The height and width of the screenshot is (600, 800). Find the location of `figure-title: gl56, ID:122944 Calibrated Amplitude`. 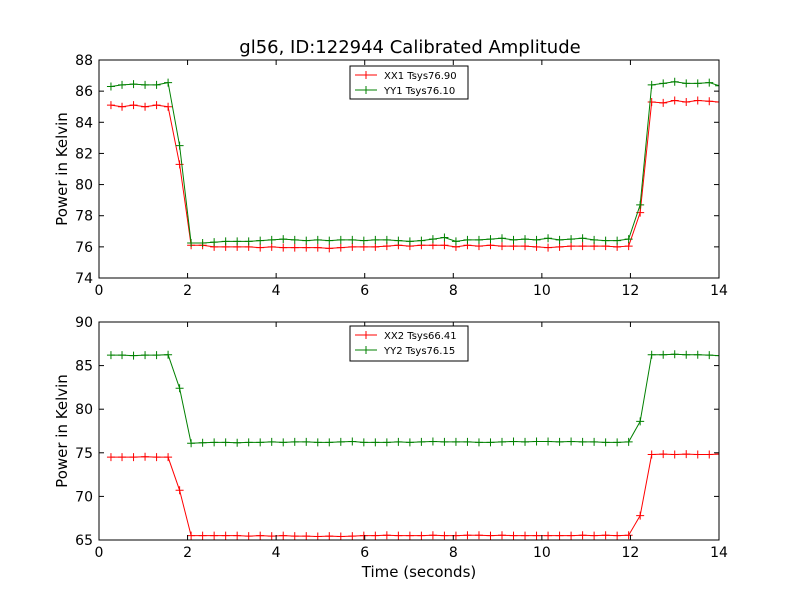

figure-title: gl56, ID:122944 Calibrated Amplitude is located at coordinates (409, 47).